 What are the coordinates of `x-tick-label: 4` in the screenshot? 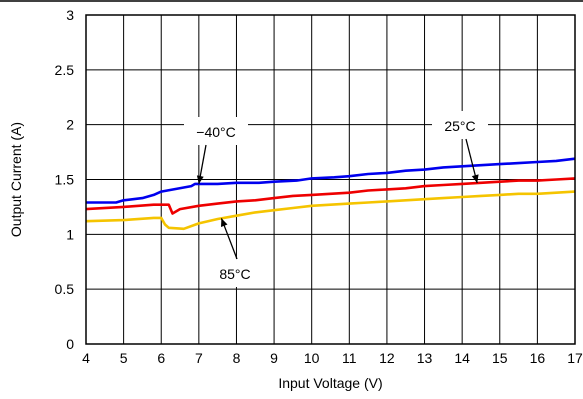 It's located at (86, 358).